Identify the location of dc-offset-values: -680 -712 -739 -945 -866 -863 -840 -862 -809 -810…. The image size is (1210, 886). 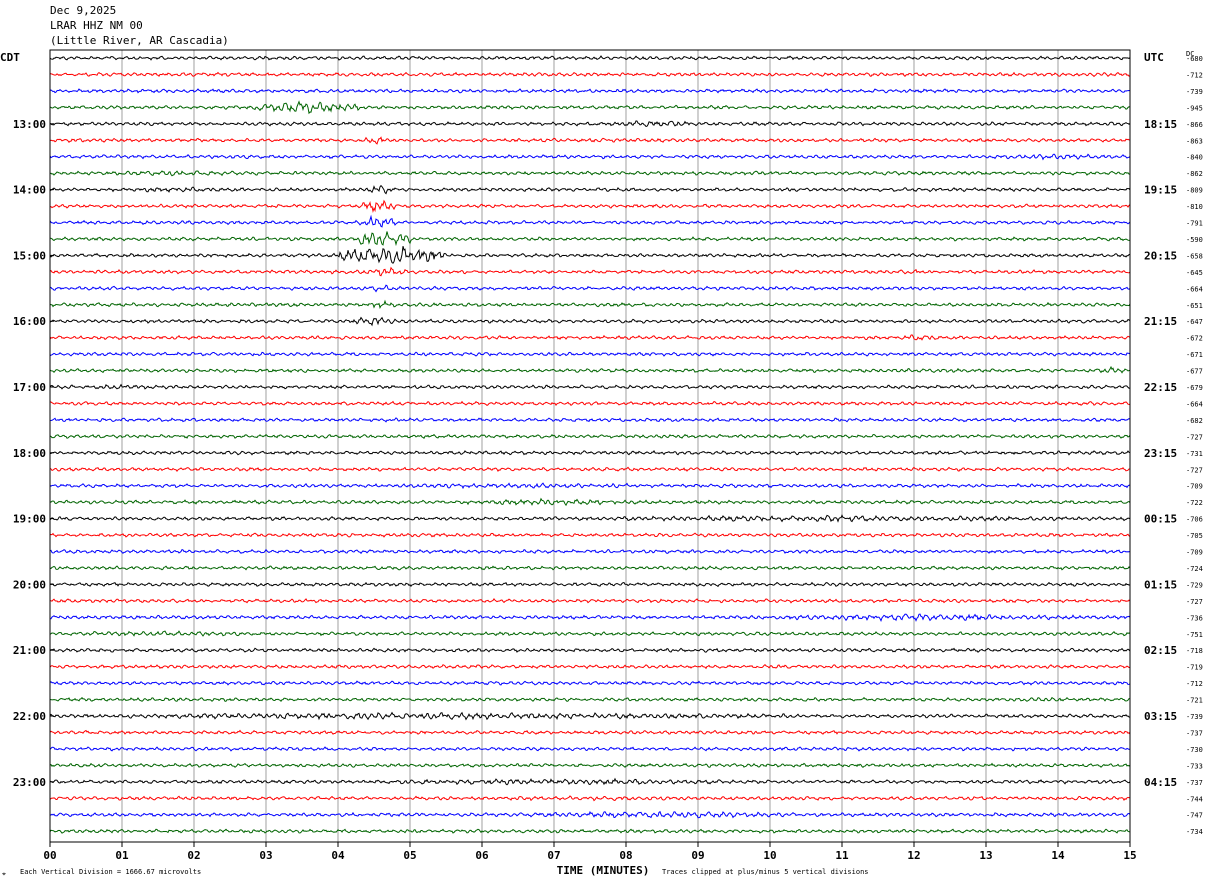
(1194, 445).